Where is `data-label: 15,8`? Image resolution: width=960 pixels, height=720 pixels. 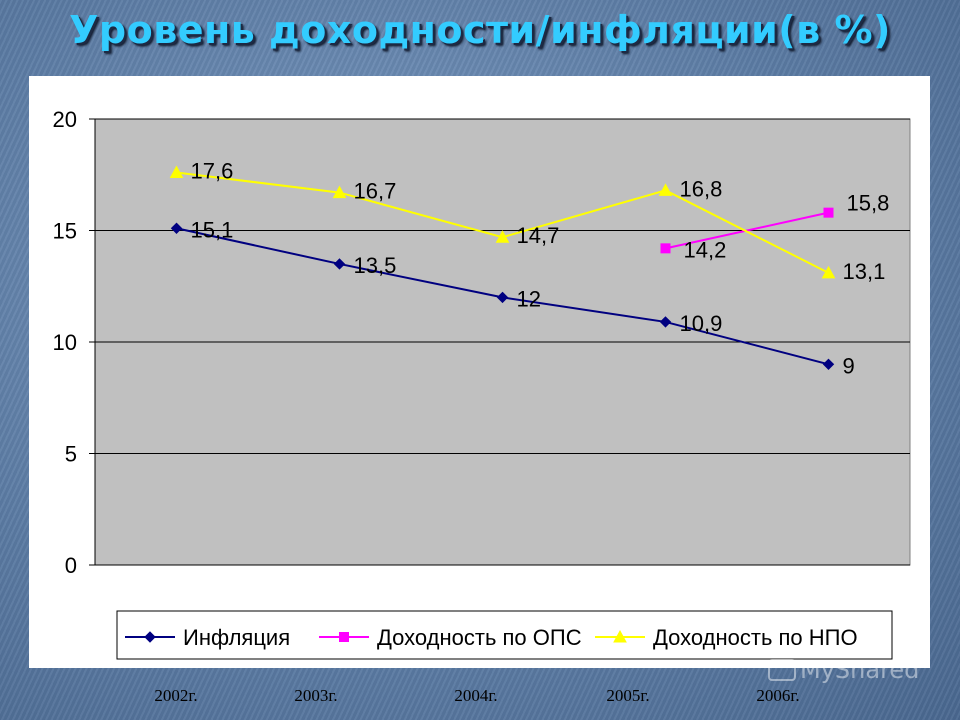
data-label: 15,8 is located at coordinates (868, 203).